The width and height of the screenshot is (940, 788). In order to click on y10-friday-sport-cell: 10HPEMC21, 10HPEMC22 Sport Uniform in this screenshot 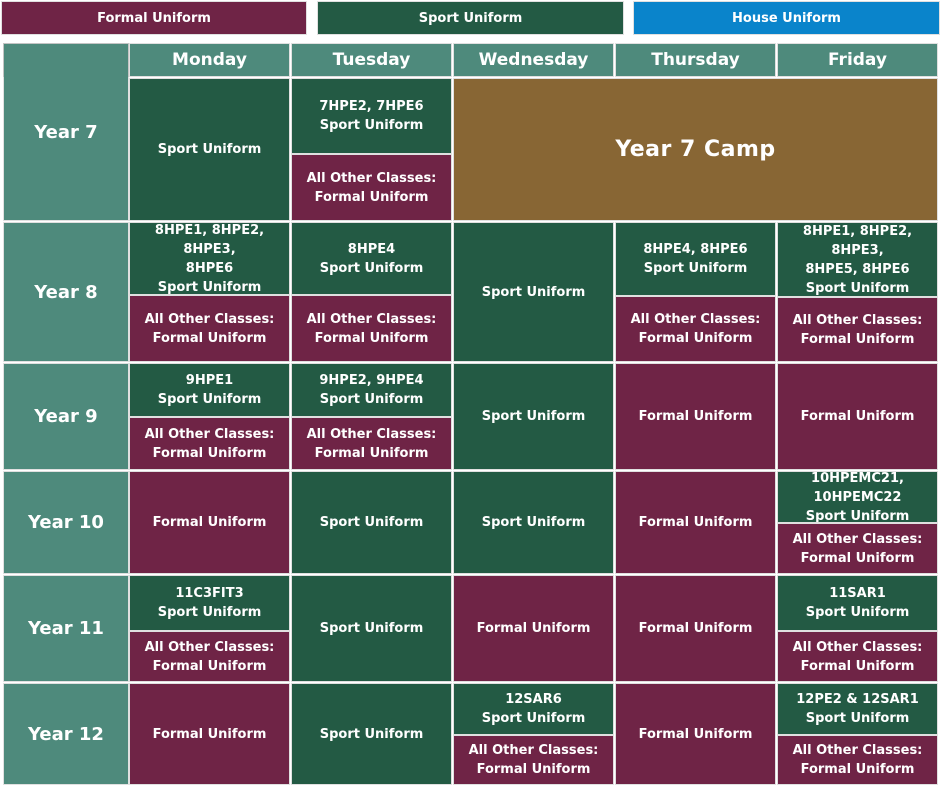, I will do `click(857, 497)`.